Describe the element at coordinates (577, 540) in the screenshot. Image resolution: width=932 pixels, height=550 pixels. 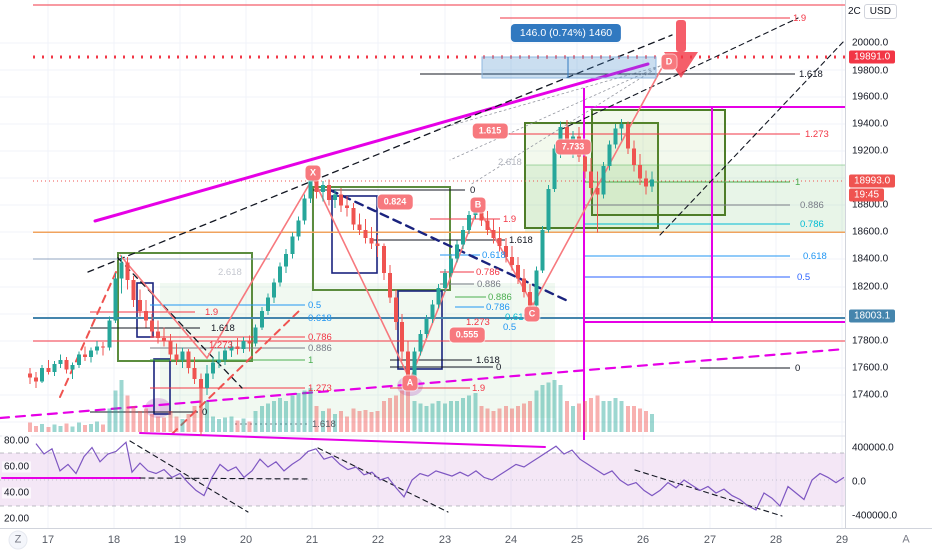
I see `time-axis-label: 25` at that location.